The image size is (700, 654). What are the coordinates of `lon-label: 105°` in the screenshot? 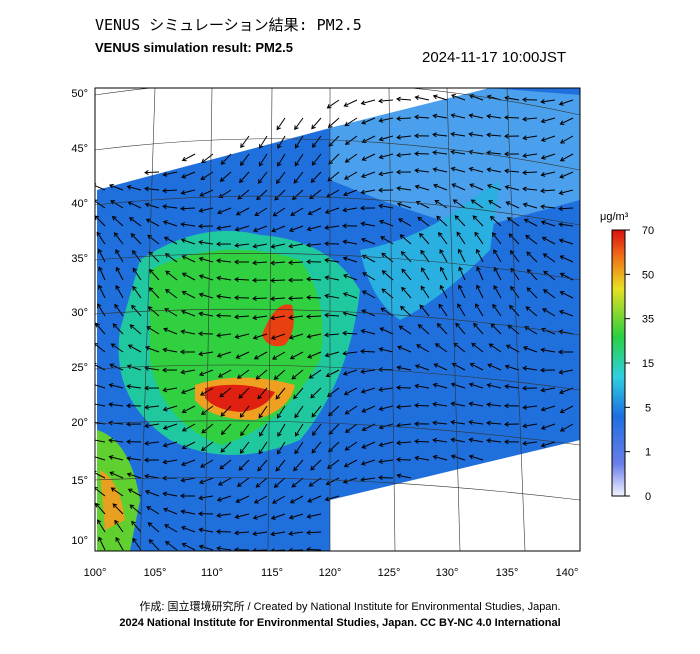 It's located at (155, 573).